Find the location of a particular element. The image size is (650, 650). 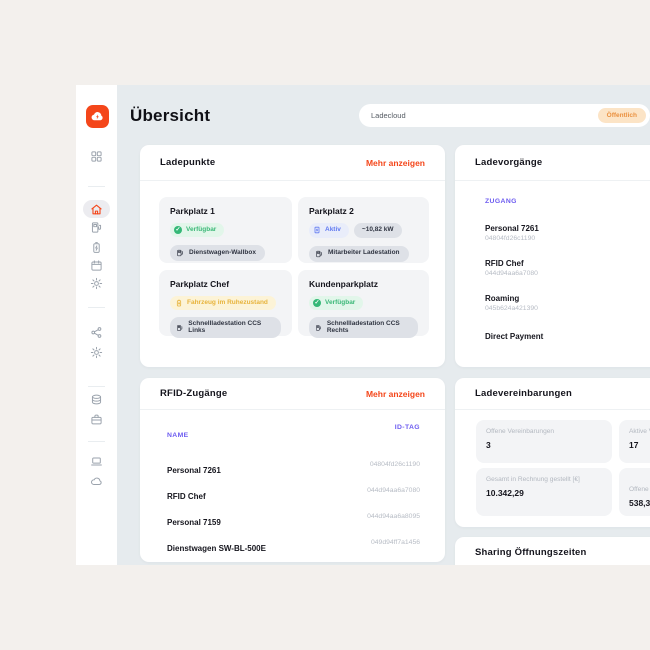

station-pill: Dienstwagen-Wallbox is located at coordinates (217, 253).